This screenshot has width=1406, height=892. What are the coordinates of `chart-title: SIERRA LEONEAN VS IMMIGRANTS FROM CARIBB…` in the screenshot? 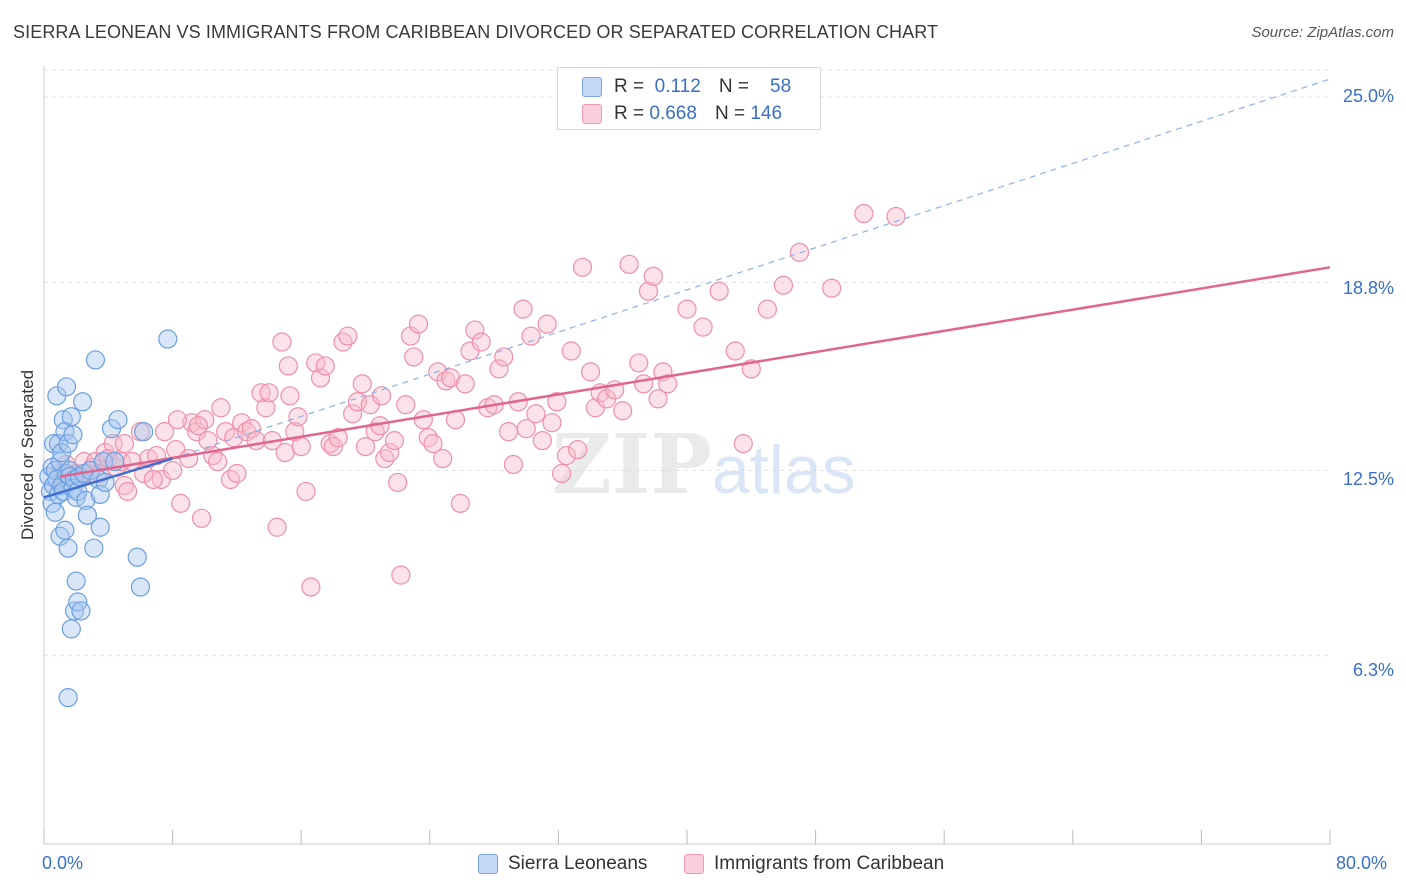 It's located at (476, 32).